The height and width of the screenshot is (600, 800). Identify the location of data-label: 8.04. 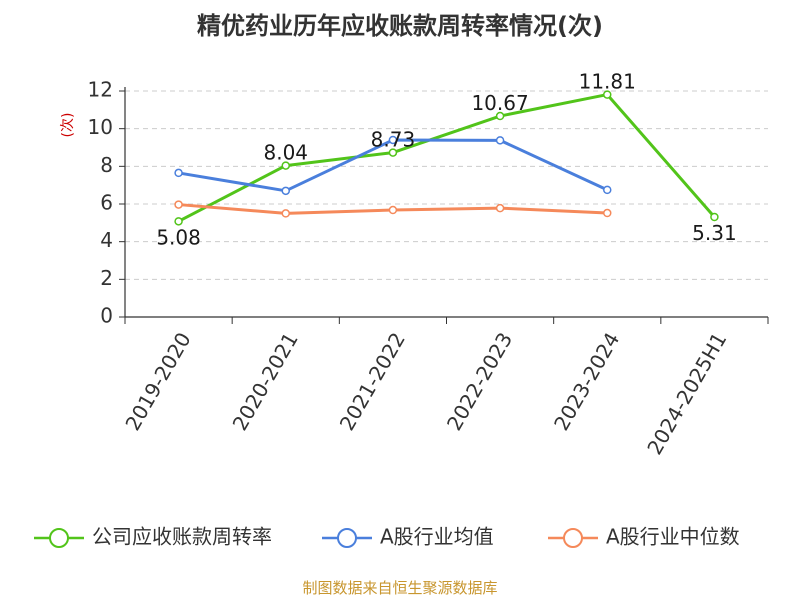
(285, 153).